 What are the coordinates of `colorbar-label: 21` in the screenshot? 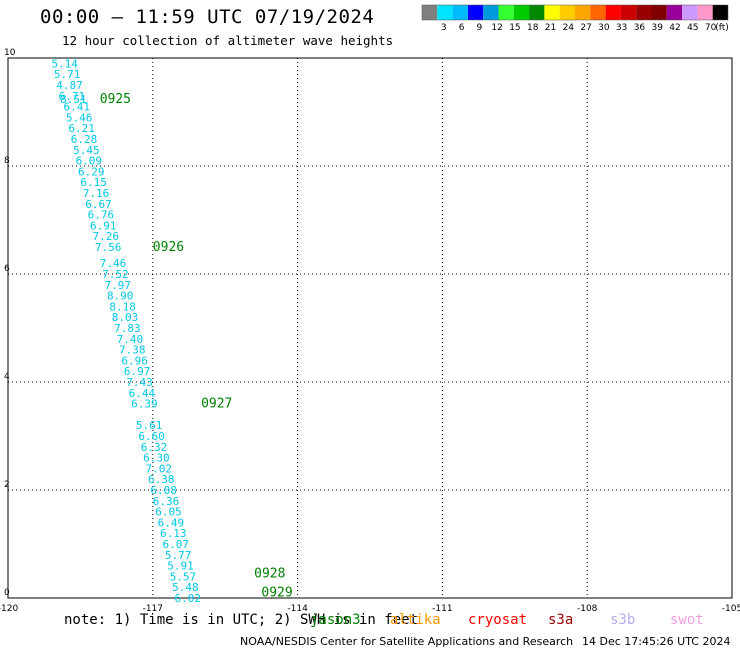 It's located at (550, 28).